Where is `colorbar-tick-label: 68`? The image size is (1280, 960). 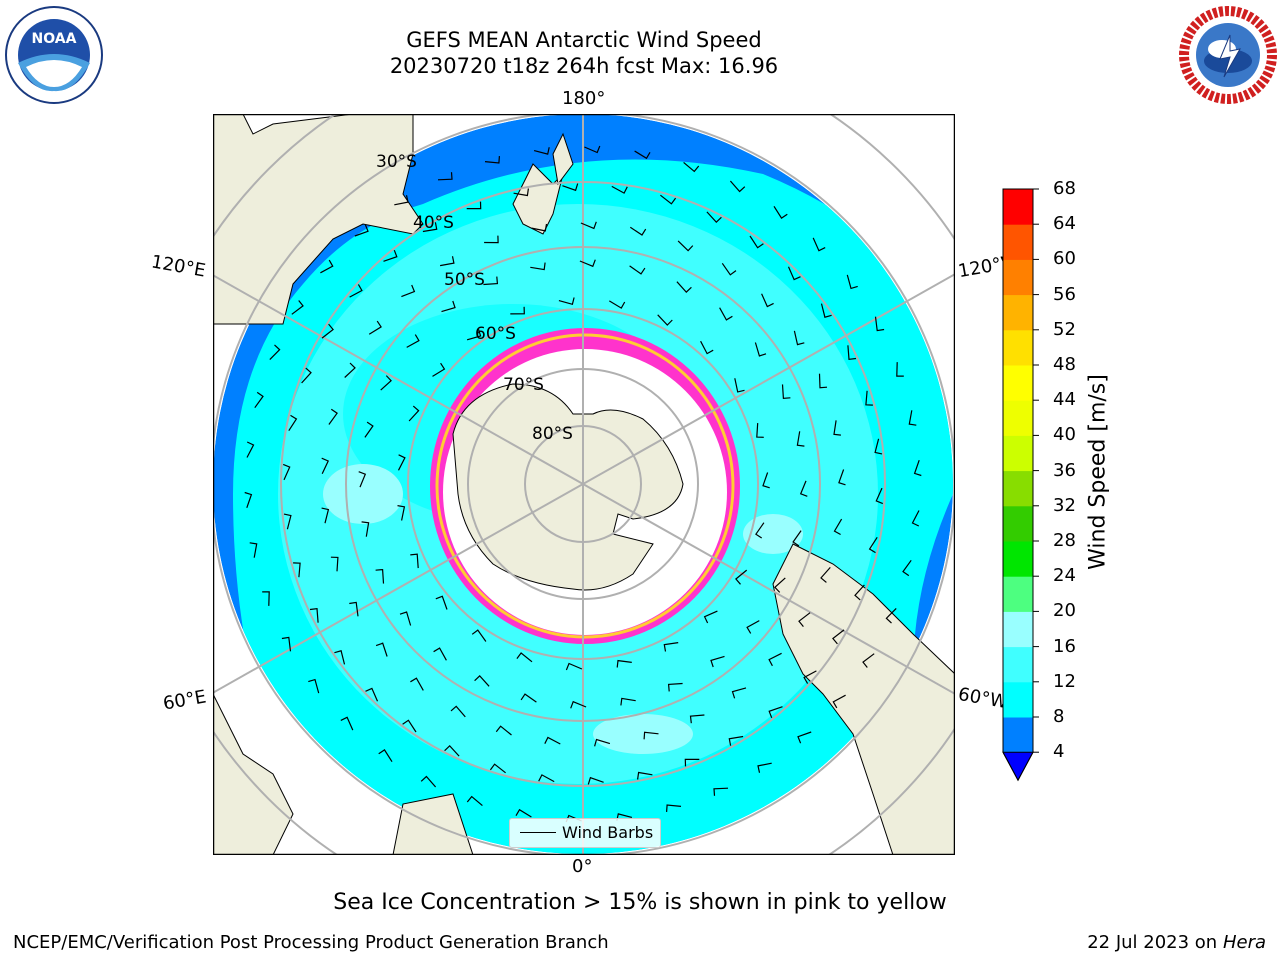
colorbar-tick-label: 68 is located at coordinates (1064, 188).